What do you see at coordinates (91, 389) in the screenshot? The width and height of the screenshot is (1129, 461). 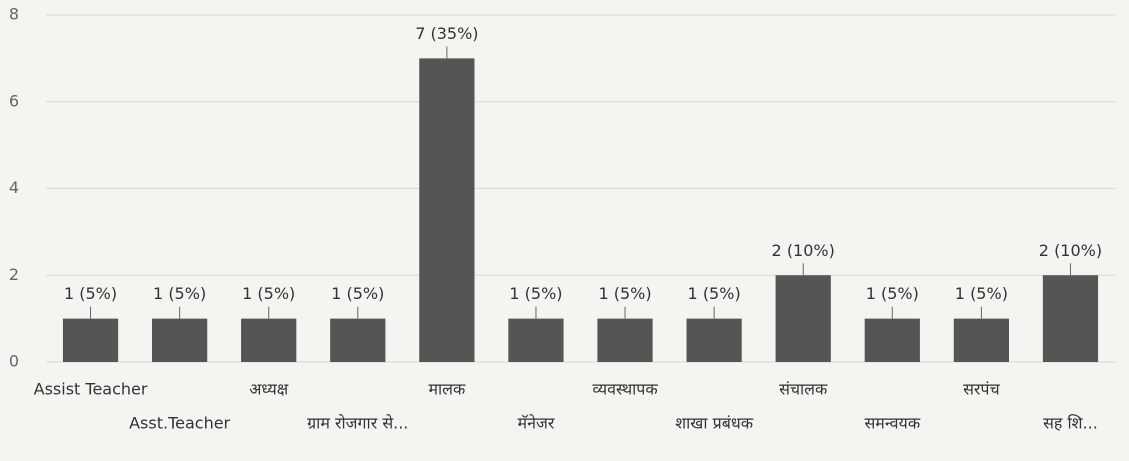 I see `x-tick-label: Assist Teacher` at bounding box center [91, 389].